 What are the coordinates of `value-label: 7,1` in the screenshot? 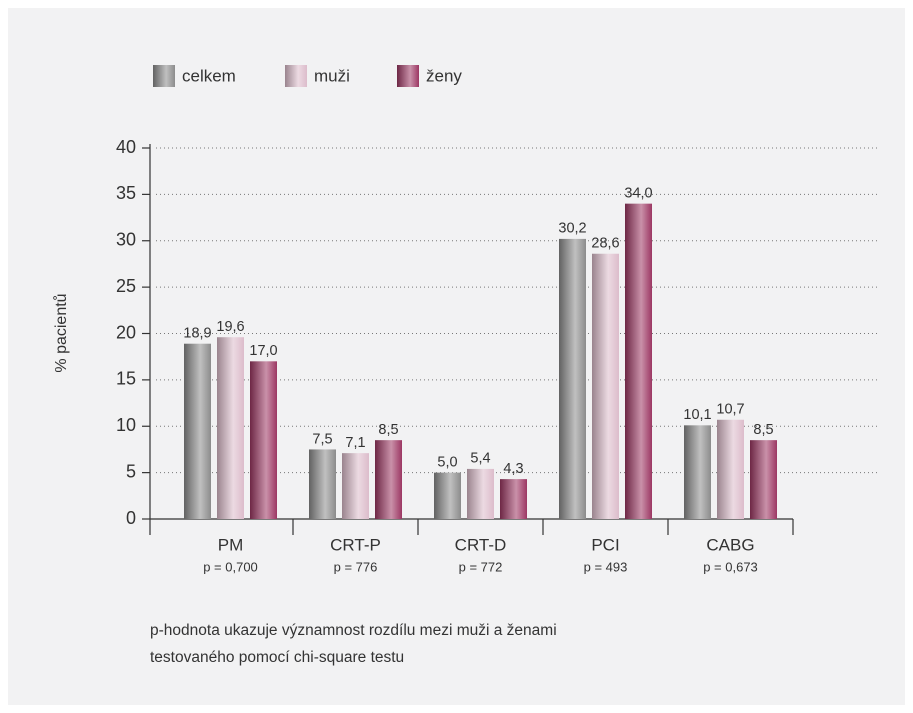 It's located at (355, 443).